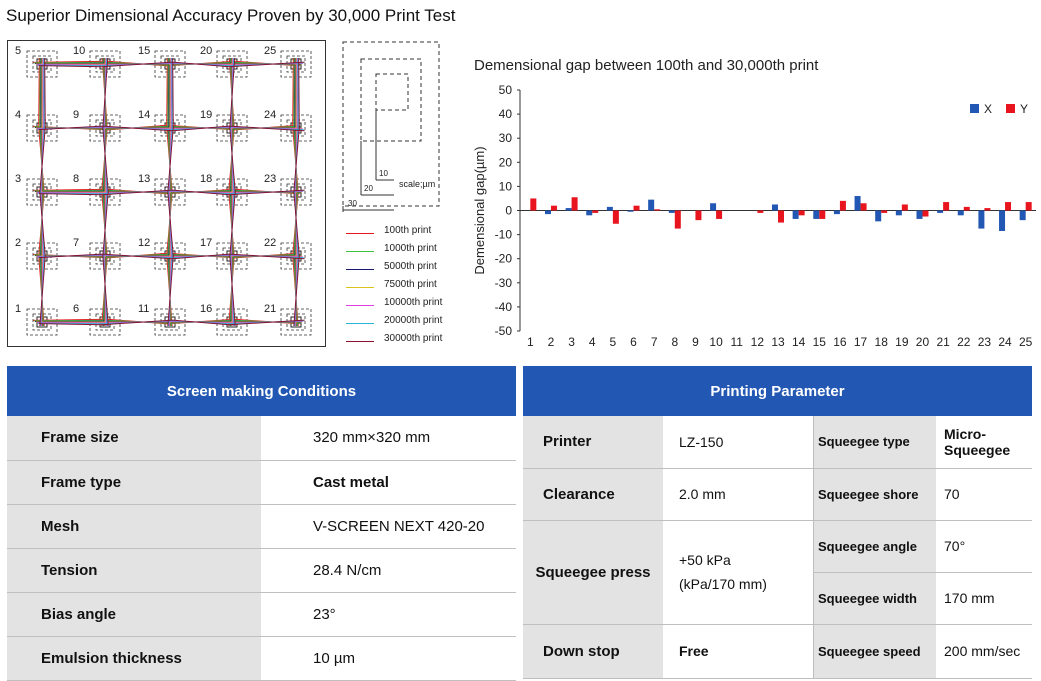 The width and height of the screenshot is (1041, 681). Describe the element at coordinates (270, 179) in the screenshot. I see `grid-number-23: 23` at that location.